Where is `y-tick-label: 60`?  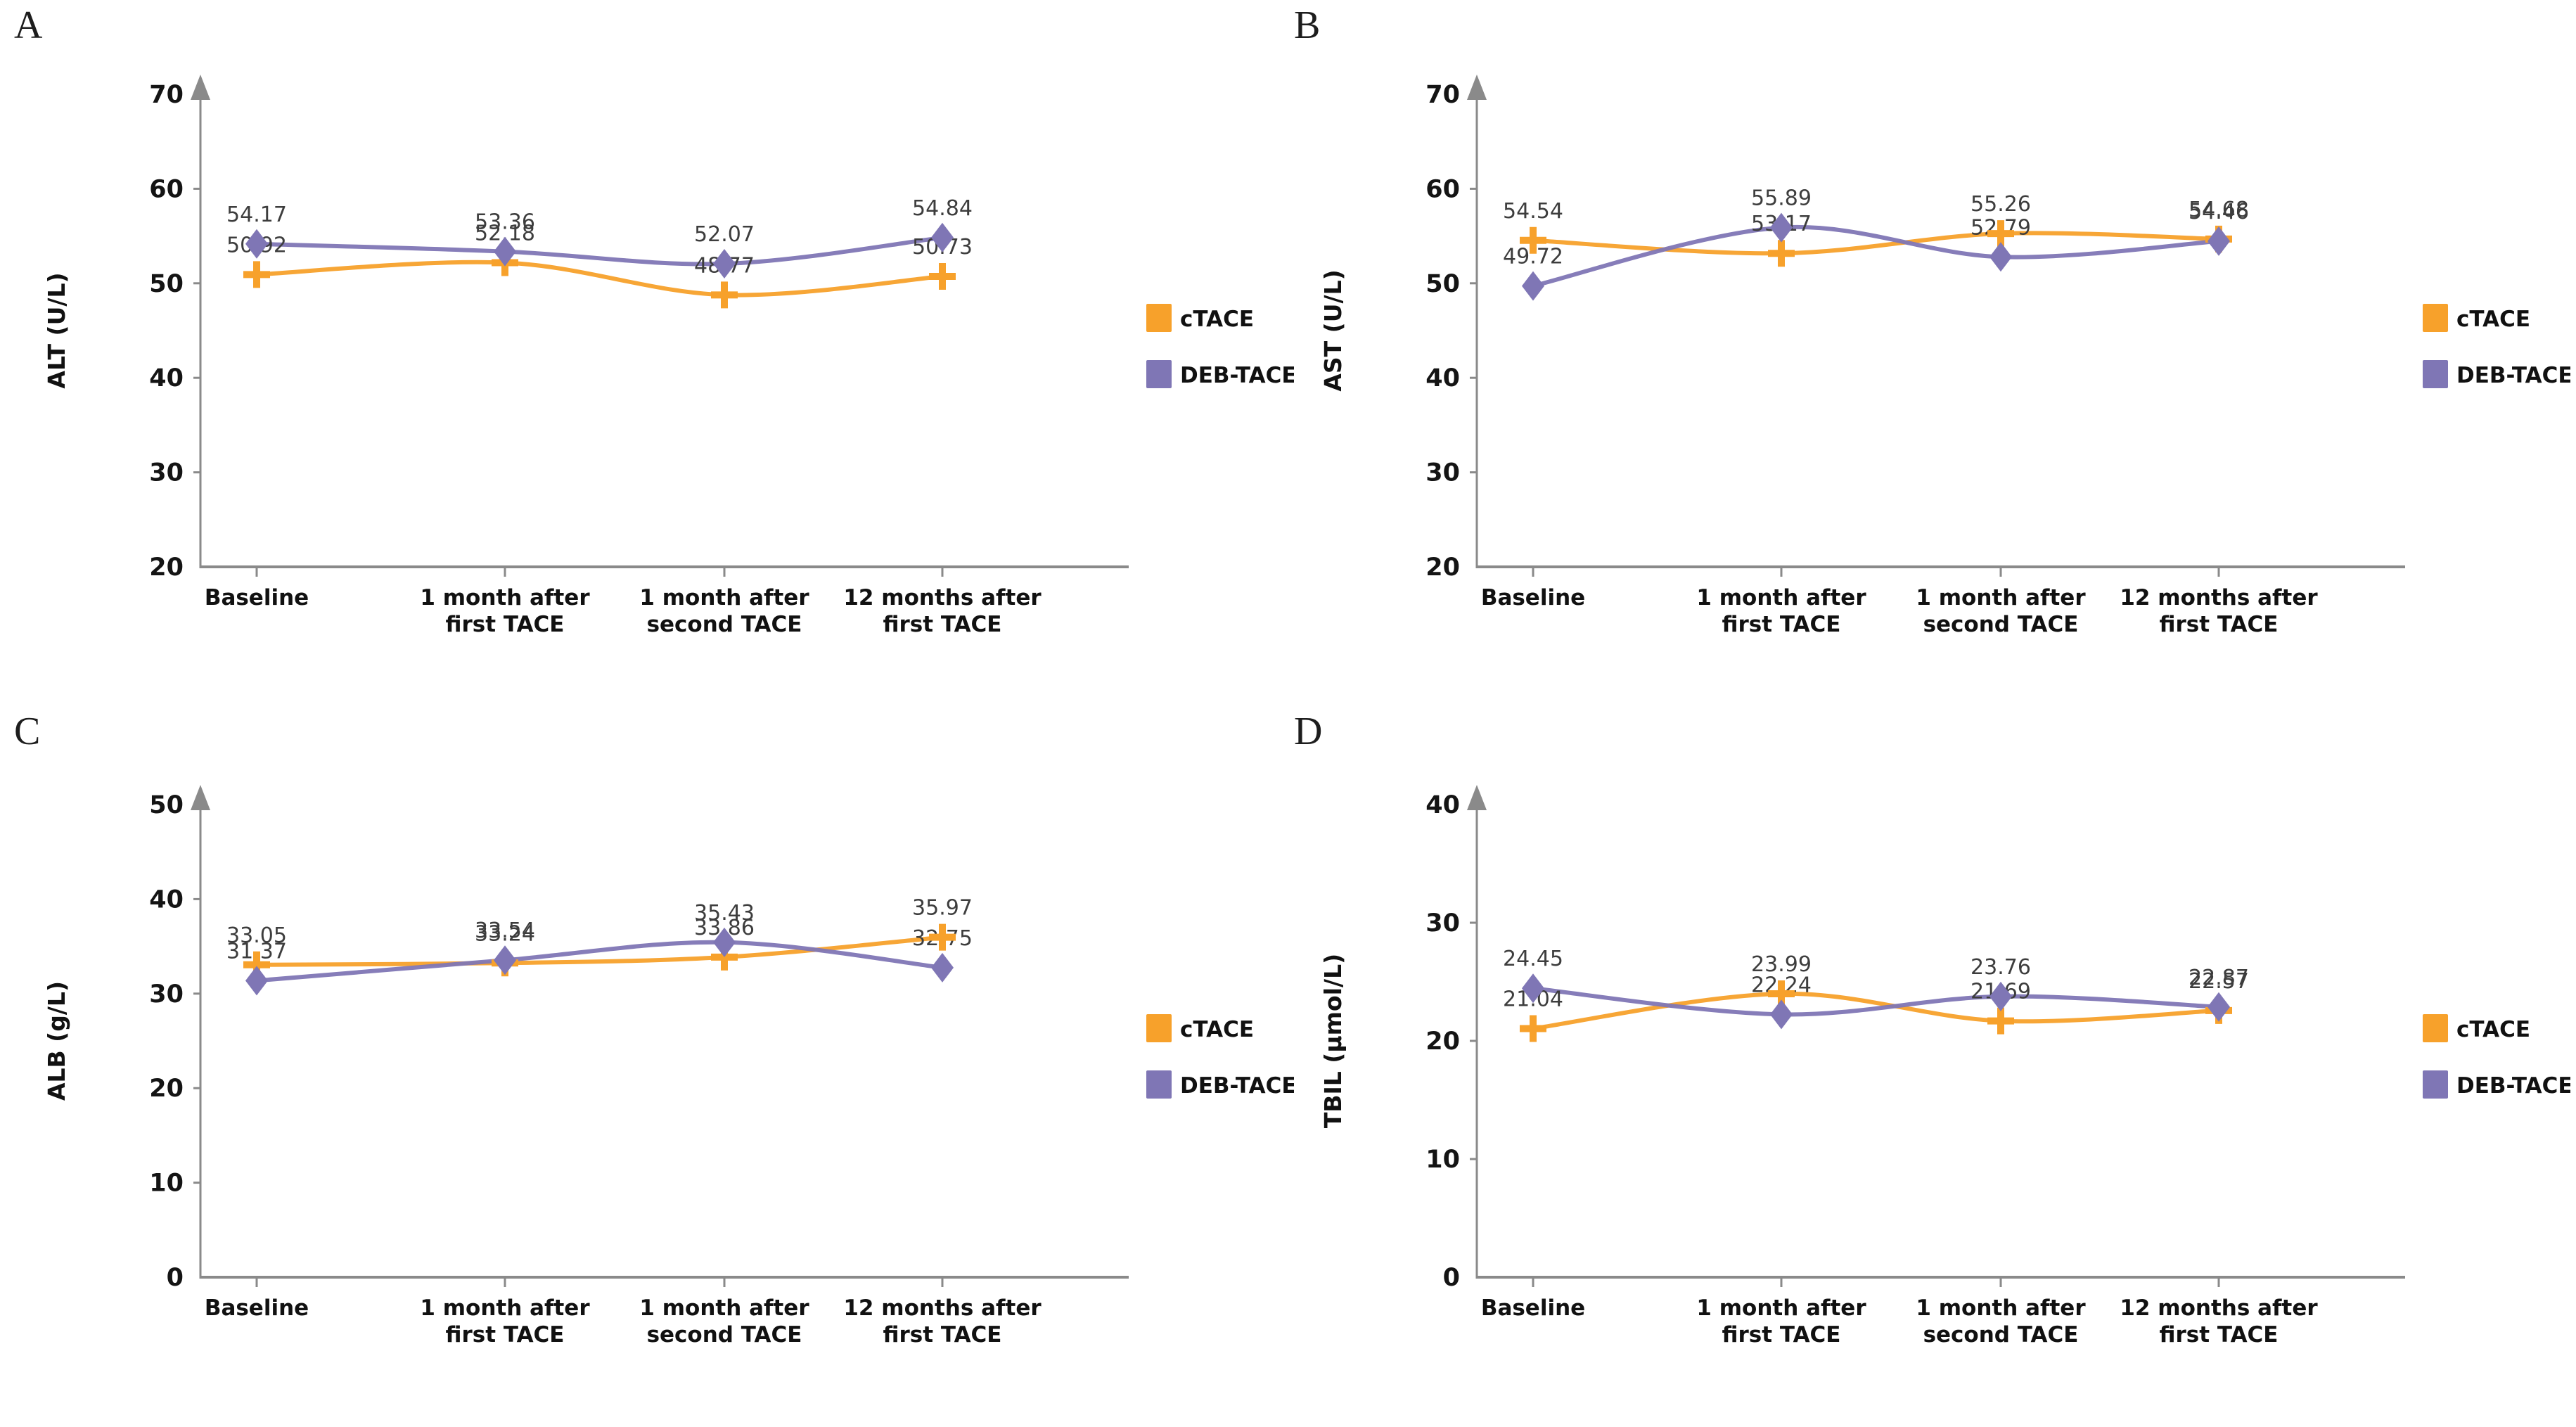 y-tick-label: 60 is located at coordinates (1442, 189).